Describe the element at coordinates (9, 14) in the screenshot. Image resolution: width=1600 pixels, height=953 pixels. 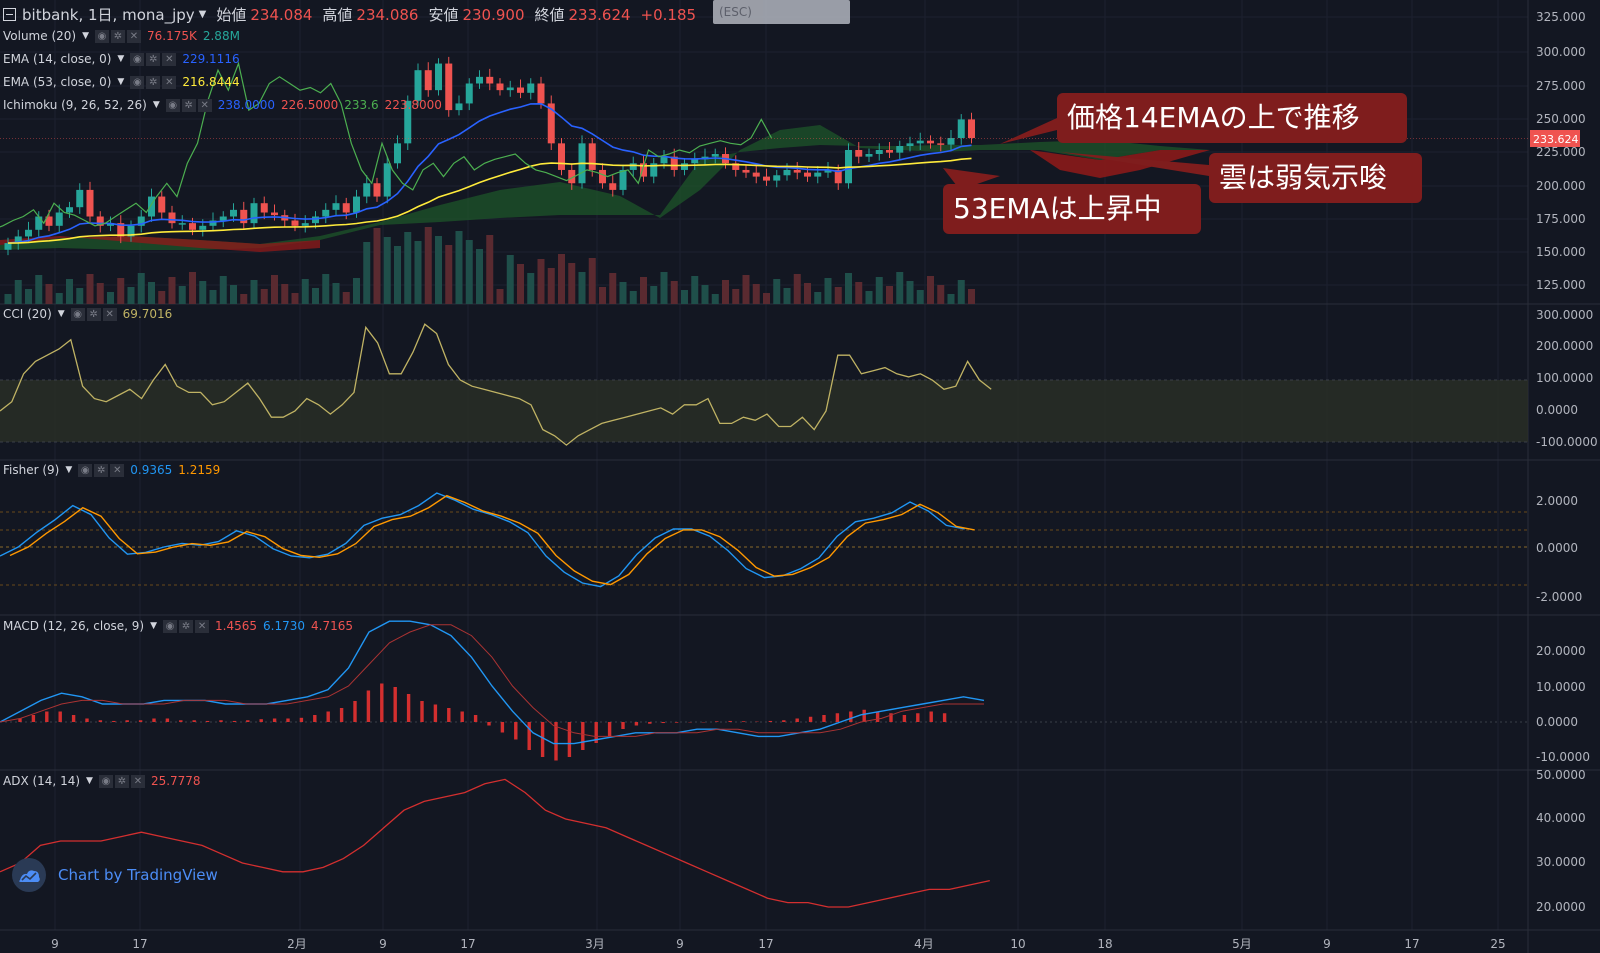
I see `collapse-icon` at that location.